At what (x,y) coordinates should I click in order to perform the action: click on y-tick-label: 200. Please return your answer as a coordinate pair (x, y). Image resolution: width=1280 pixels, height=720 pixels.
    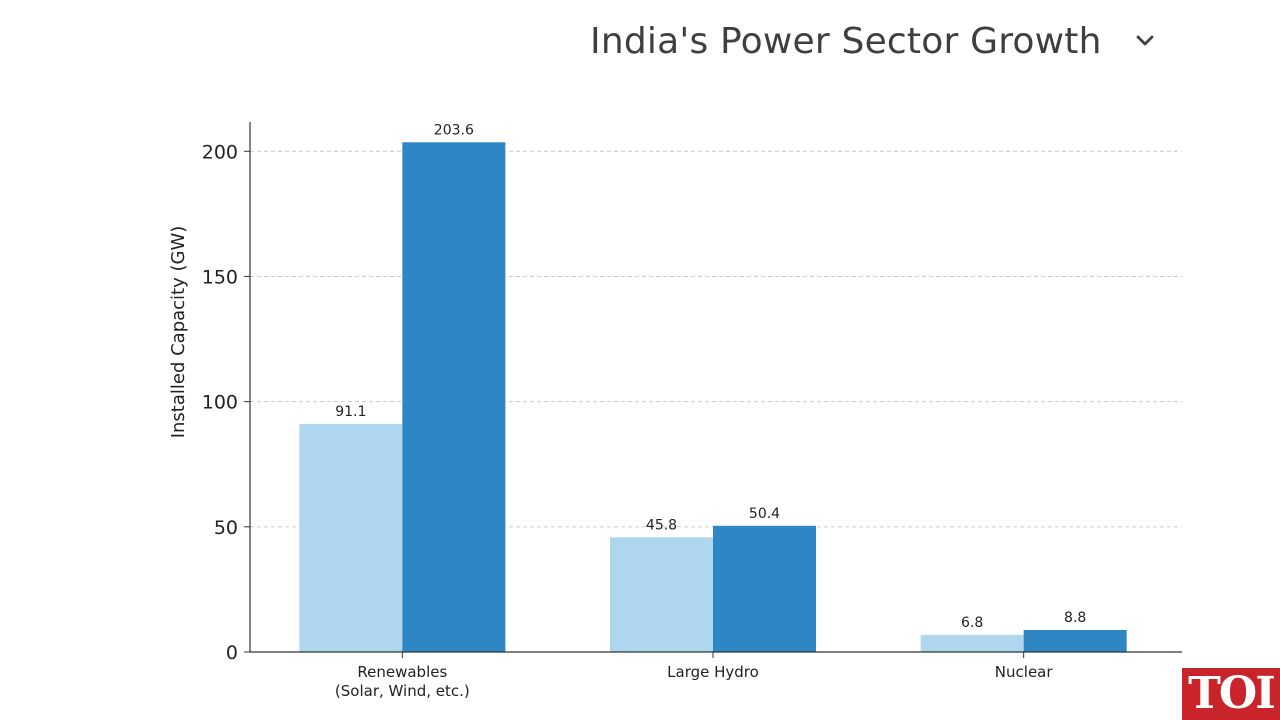
    Looking at the image, I should click on (220, 152).